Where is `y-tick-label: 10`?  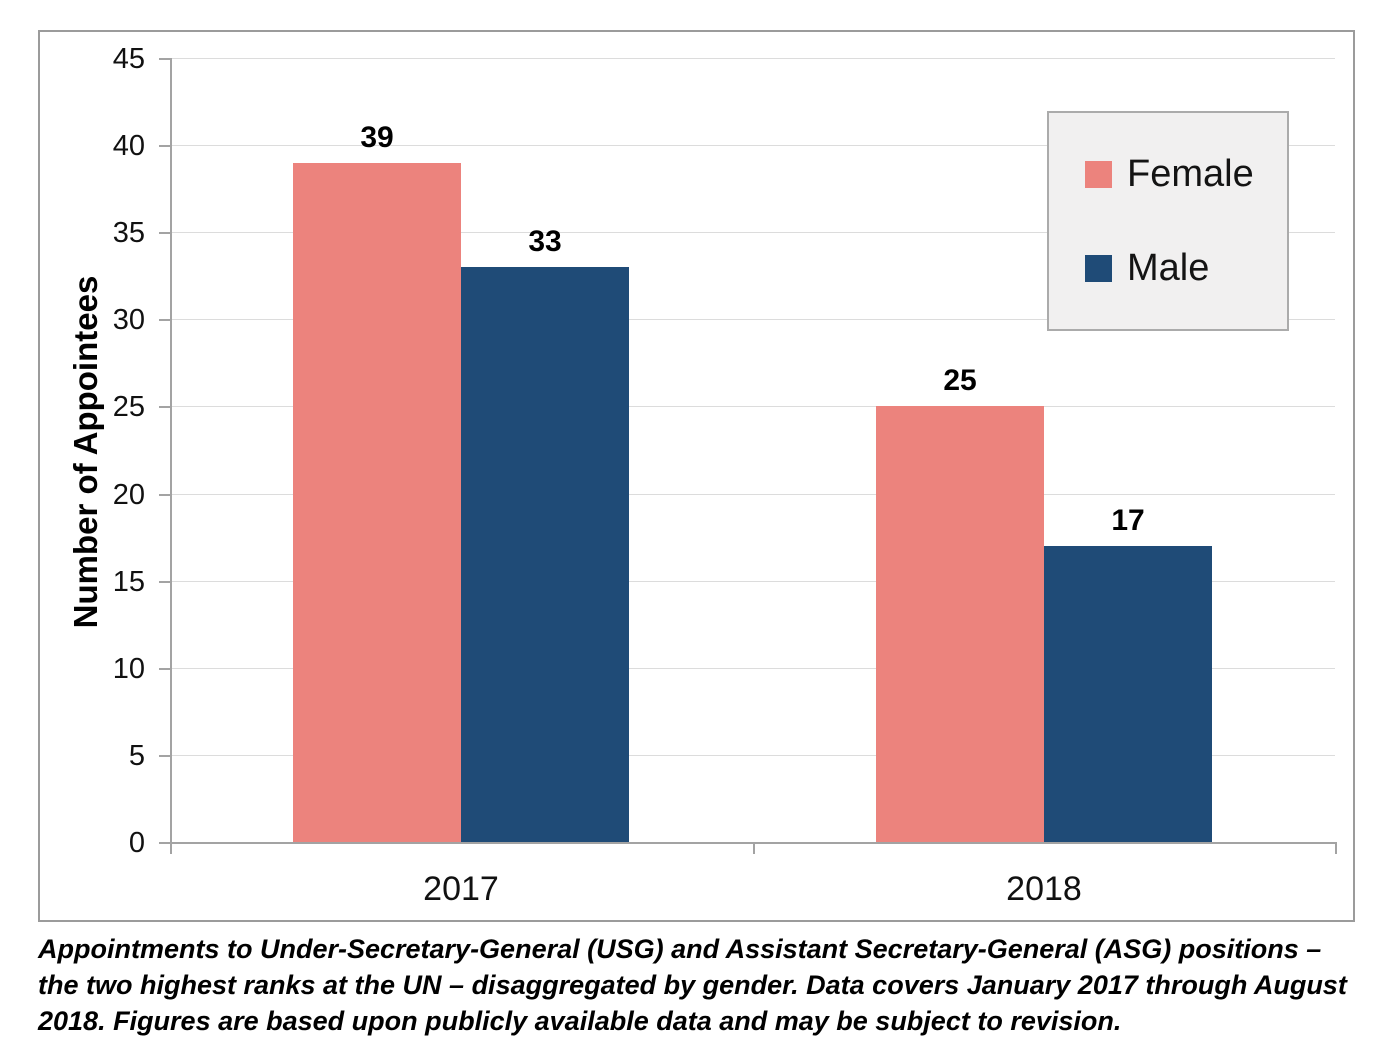 y-tick-label: 10 is located at coordinates (128, 669).